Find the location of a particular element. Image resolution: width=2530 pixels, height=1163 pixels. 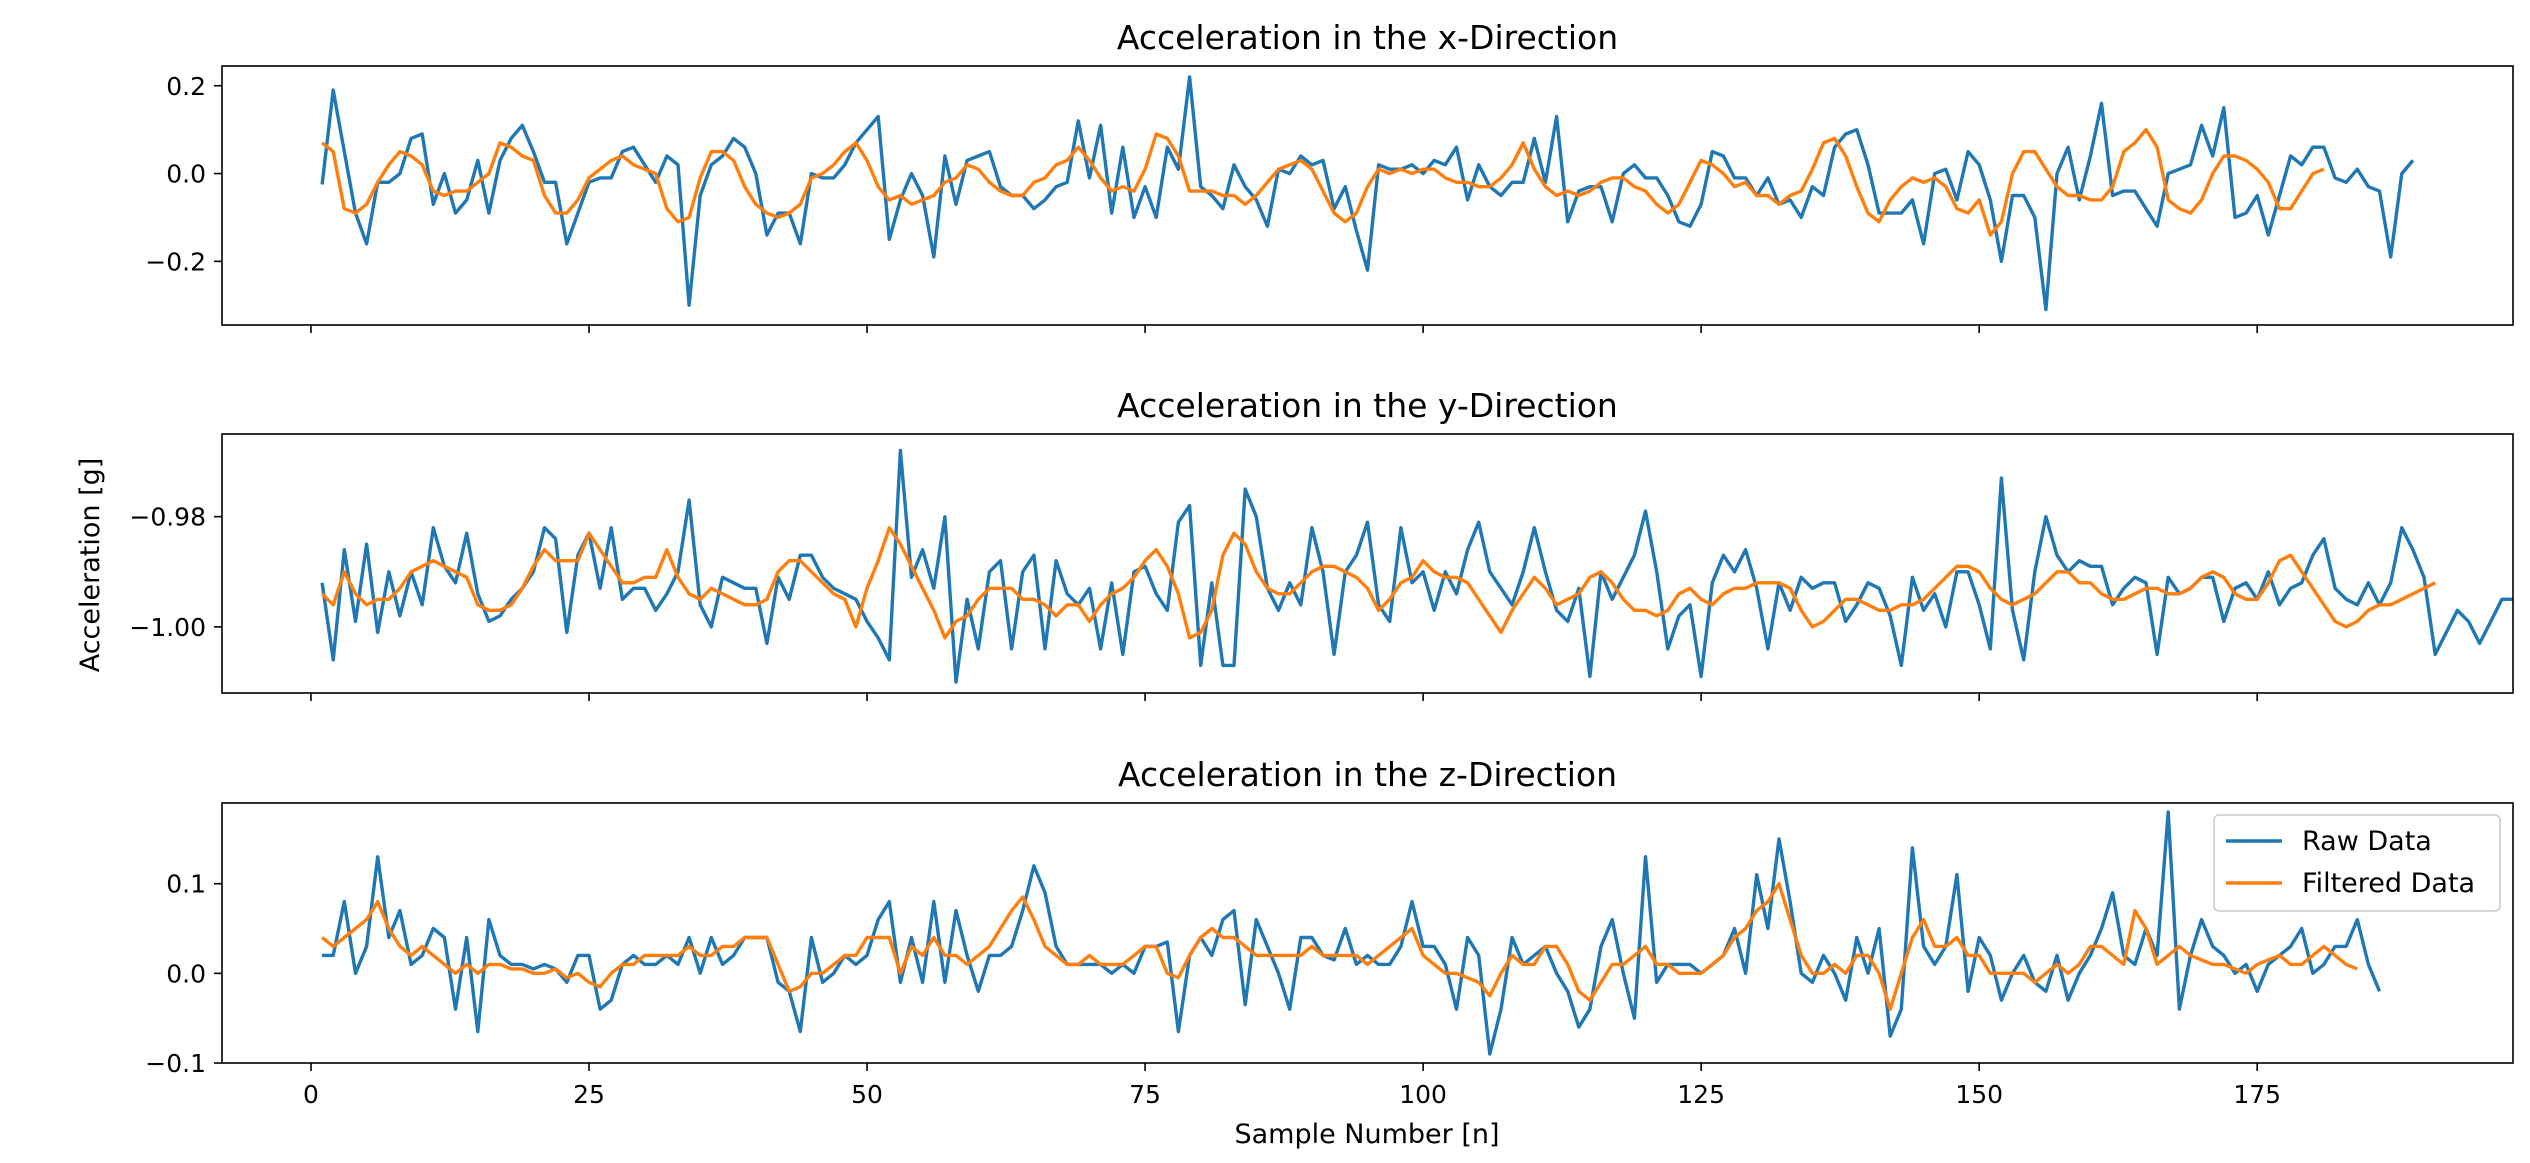

subplot-title: Acceleration in the z-Direction is located at coordinates (1367, 774).